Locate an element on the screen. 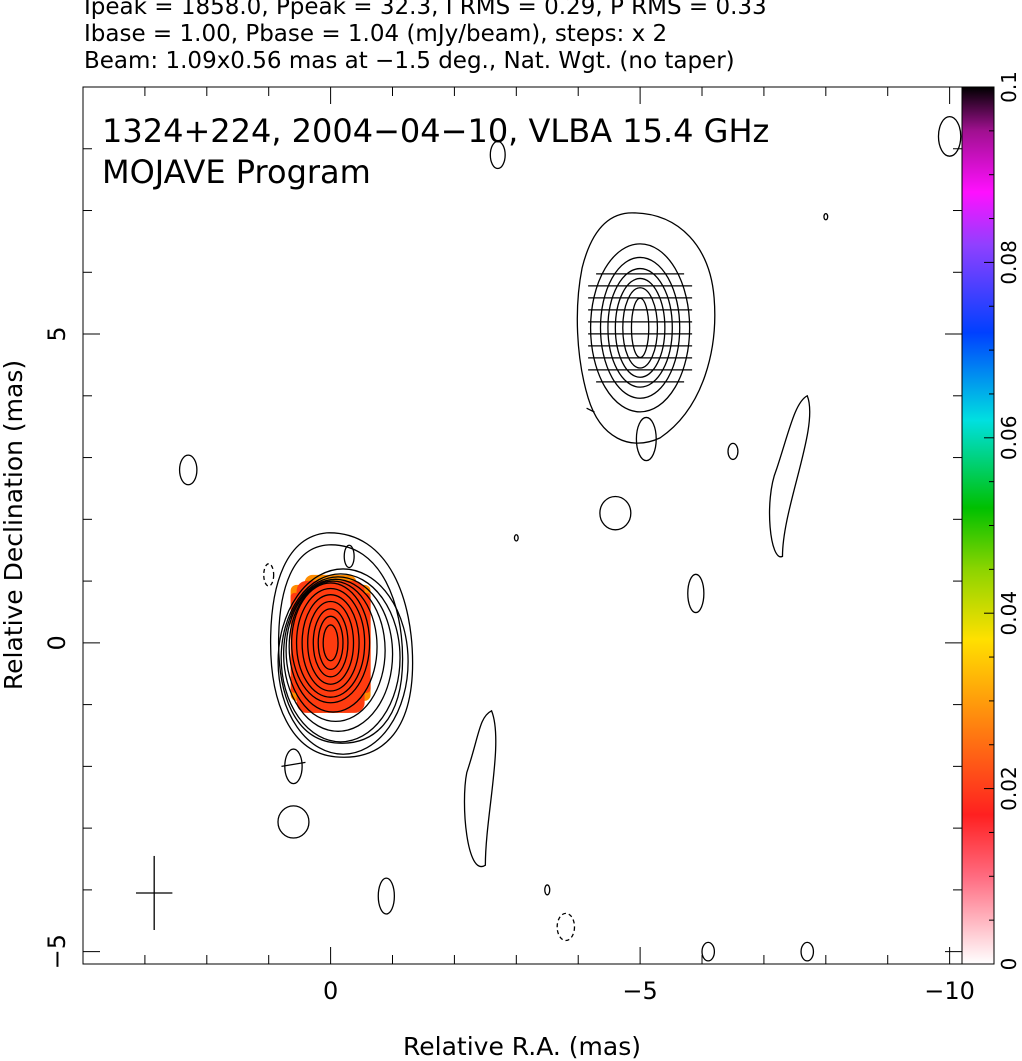  x-tick-label: −10 is located at coordinates (949, 991).